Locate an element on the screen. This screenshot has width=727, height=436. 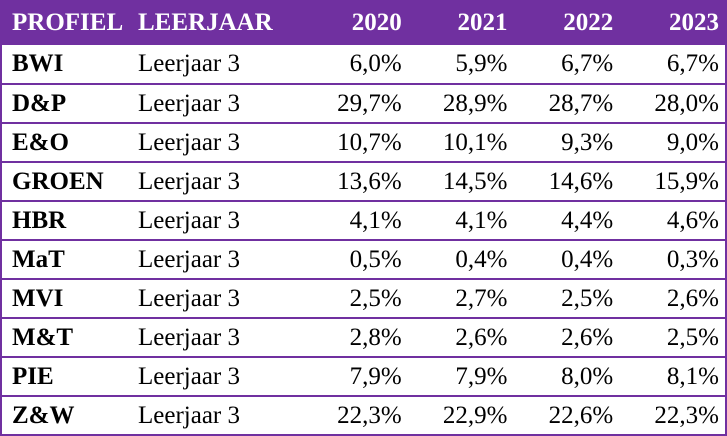
cell-value-2023: 22,3% is located at coordinates (686, 415).